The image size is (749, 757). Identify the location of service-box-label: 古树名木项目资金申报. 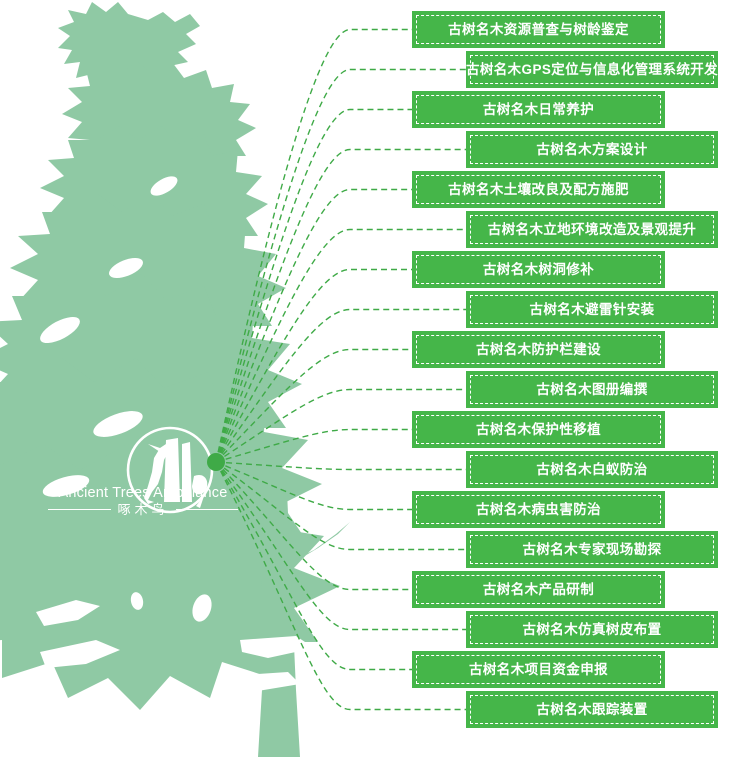
(538, 669).